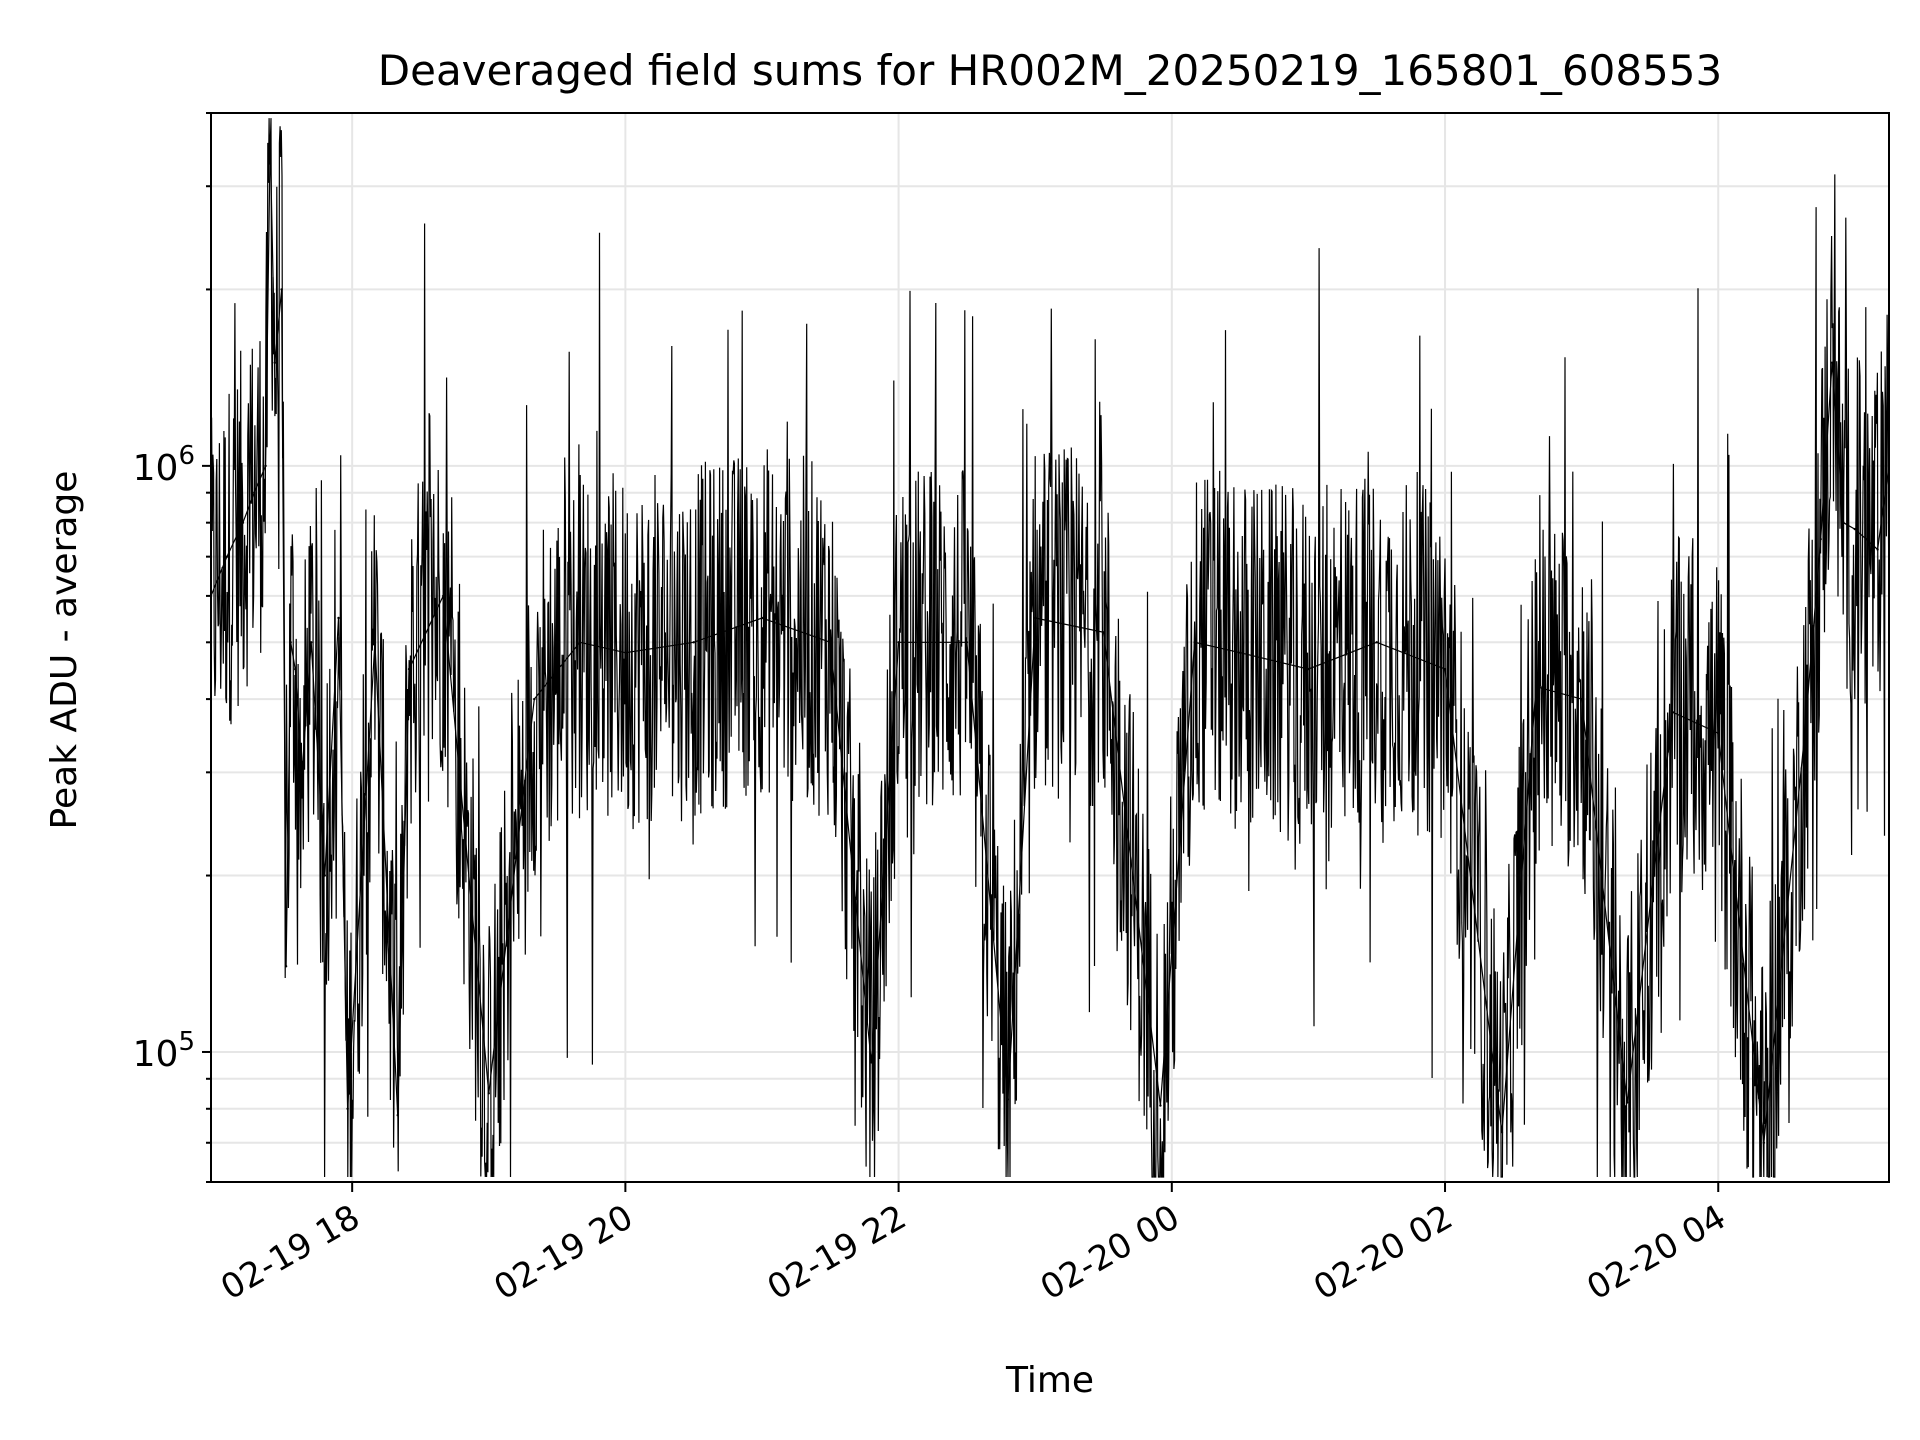 The width and height of the screenshot is (1920, 1440). What do you see at coordinates (1049, 1380) in the screenshot?
I see `x-axis-label: Time` at bounding box center [1049, 1380].